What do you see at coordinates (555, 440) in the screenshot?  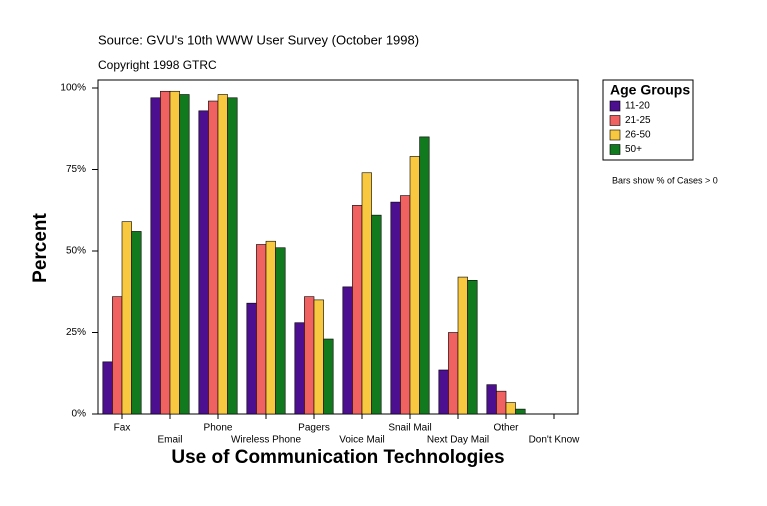 I see `x-tick-label: Don't Know` at bounding box center [555, 440].